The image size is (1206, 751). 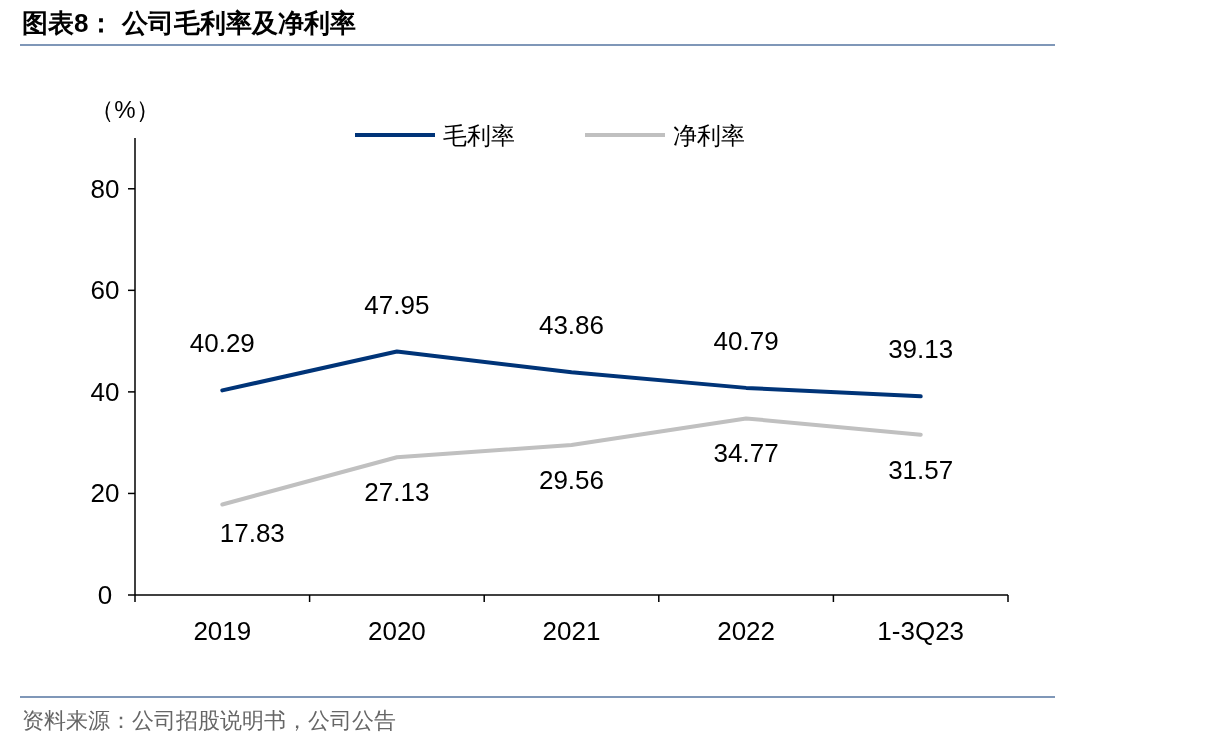 I want to click on y-tick-label: 80, so click(x=105, y=188).